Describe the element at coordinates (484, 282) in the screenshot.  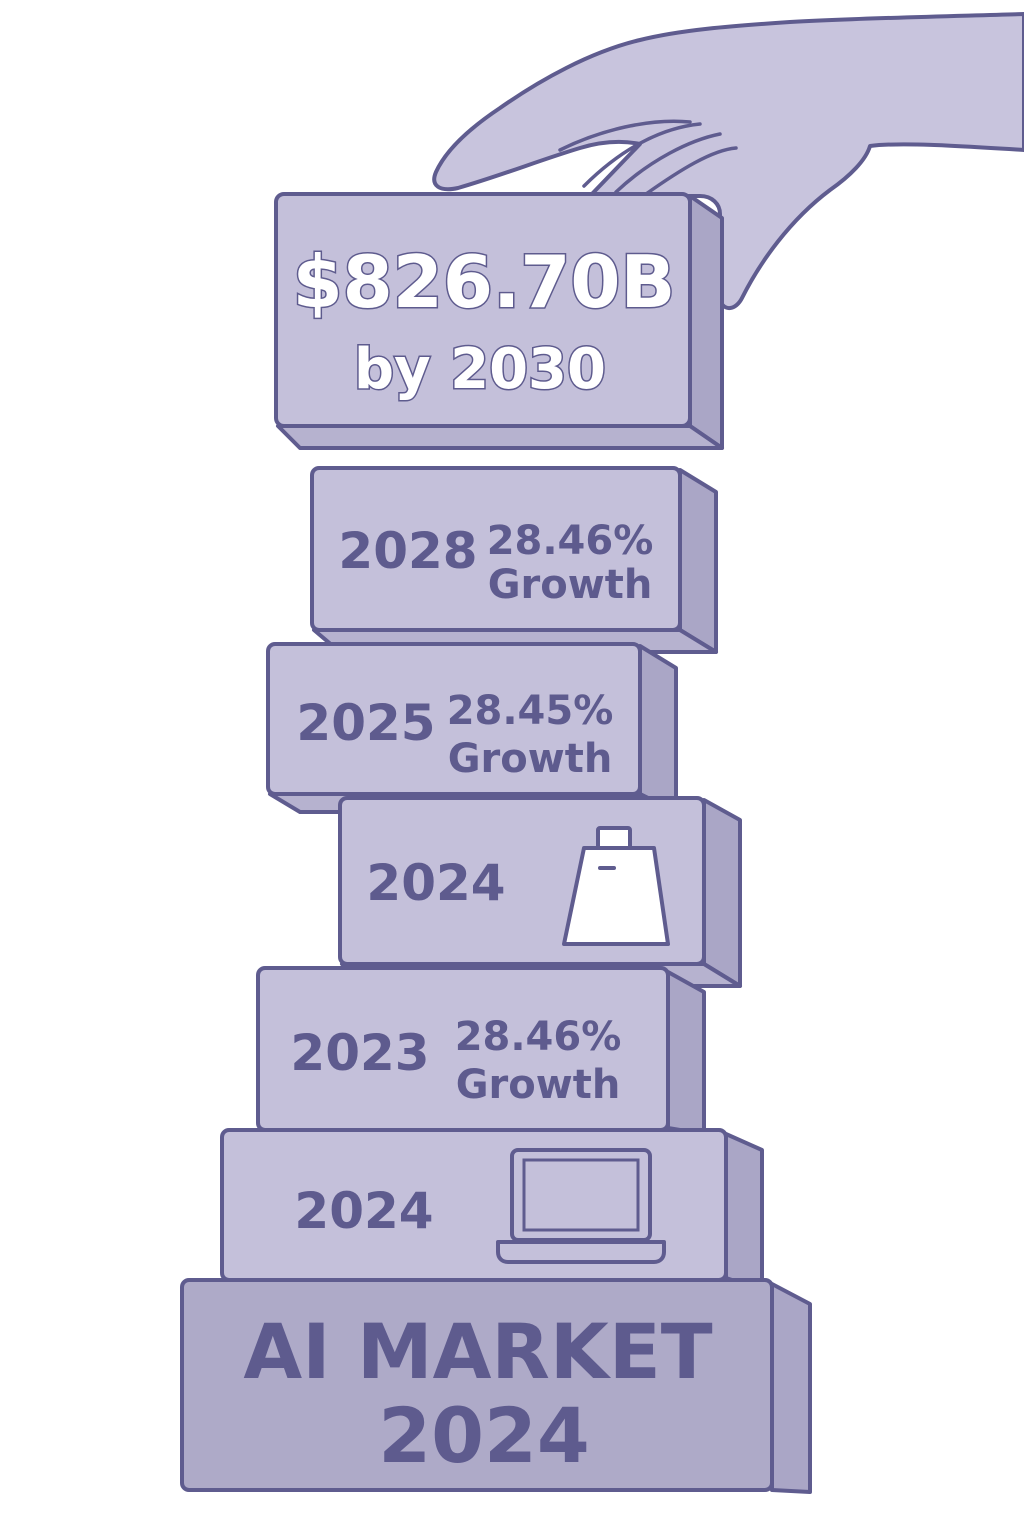
I see `market-value: $826.70B` at that location.